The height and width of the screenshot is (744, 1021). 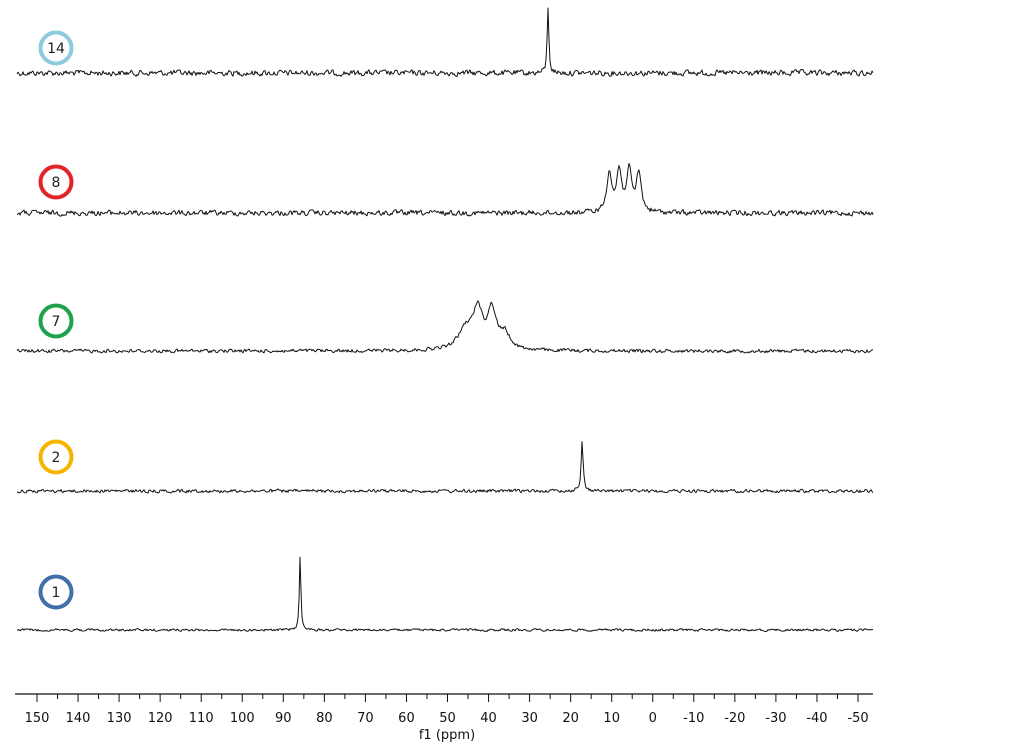 What do you see at coordinates (447, 718) in the screenshot?
I see `x-tick-label: 50` at bounding box center [447, 718].